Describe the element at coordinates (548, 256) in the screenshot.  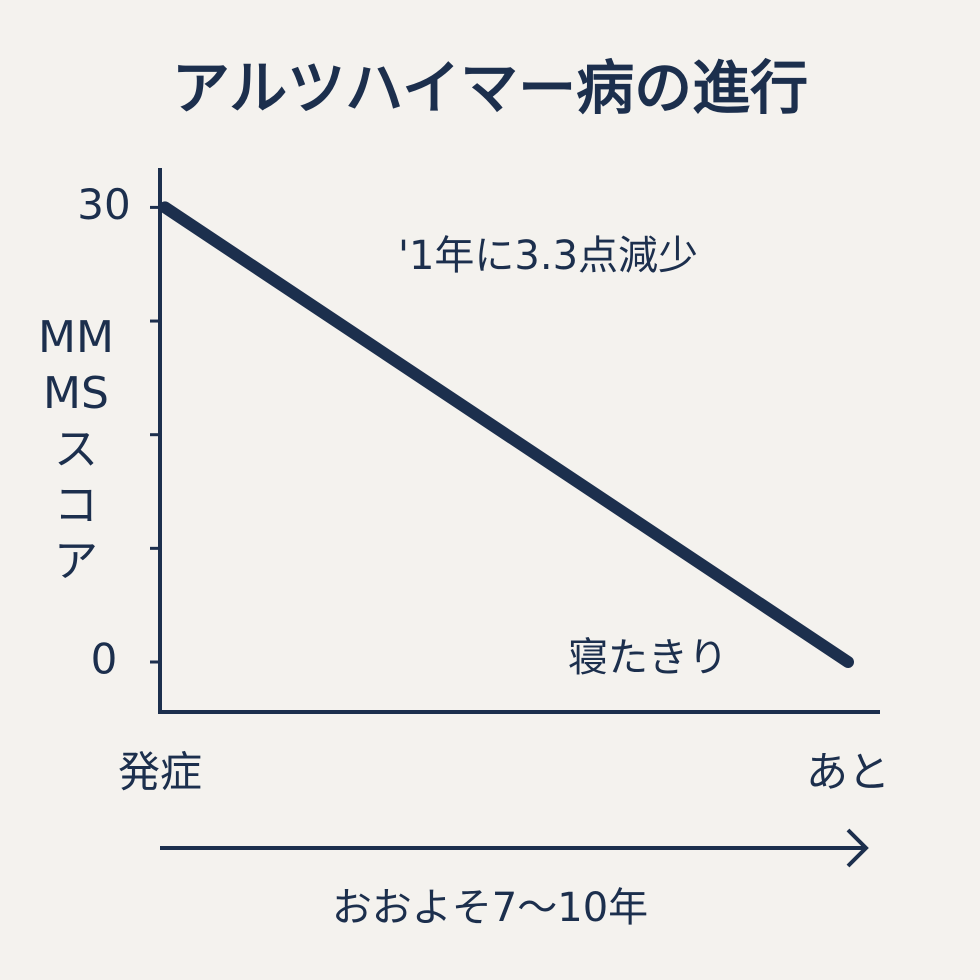
I see `annotation: '1年に3.3点減少` at that location.